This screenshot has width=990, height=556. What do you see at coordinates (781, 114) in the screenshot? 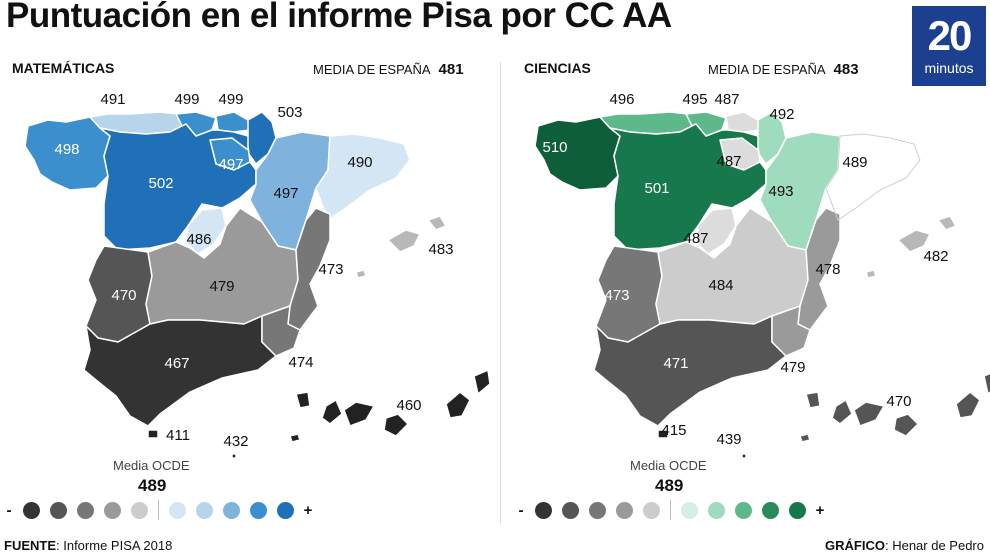
I see `science-value-navarra: 492` at bounding box center [781, 114].